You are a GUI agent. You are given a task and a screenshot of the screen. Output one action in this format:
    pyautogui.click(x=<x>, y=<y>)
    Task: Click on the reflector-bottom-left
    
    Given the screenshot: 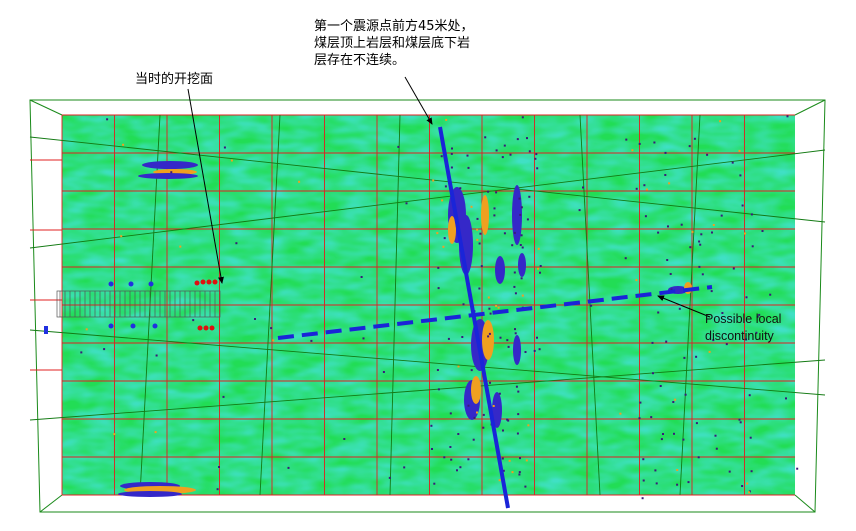 What is the action you would take?
    pyautogui.click(x=157, y=489)
    